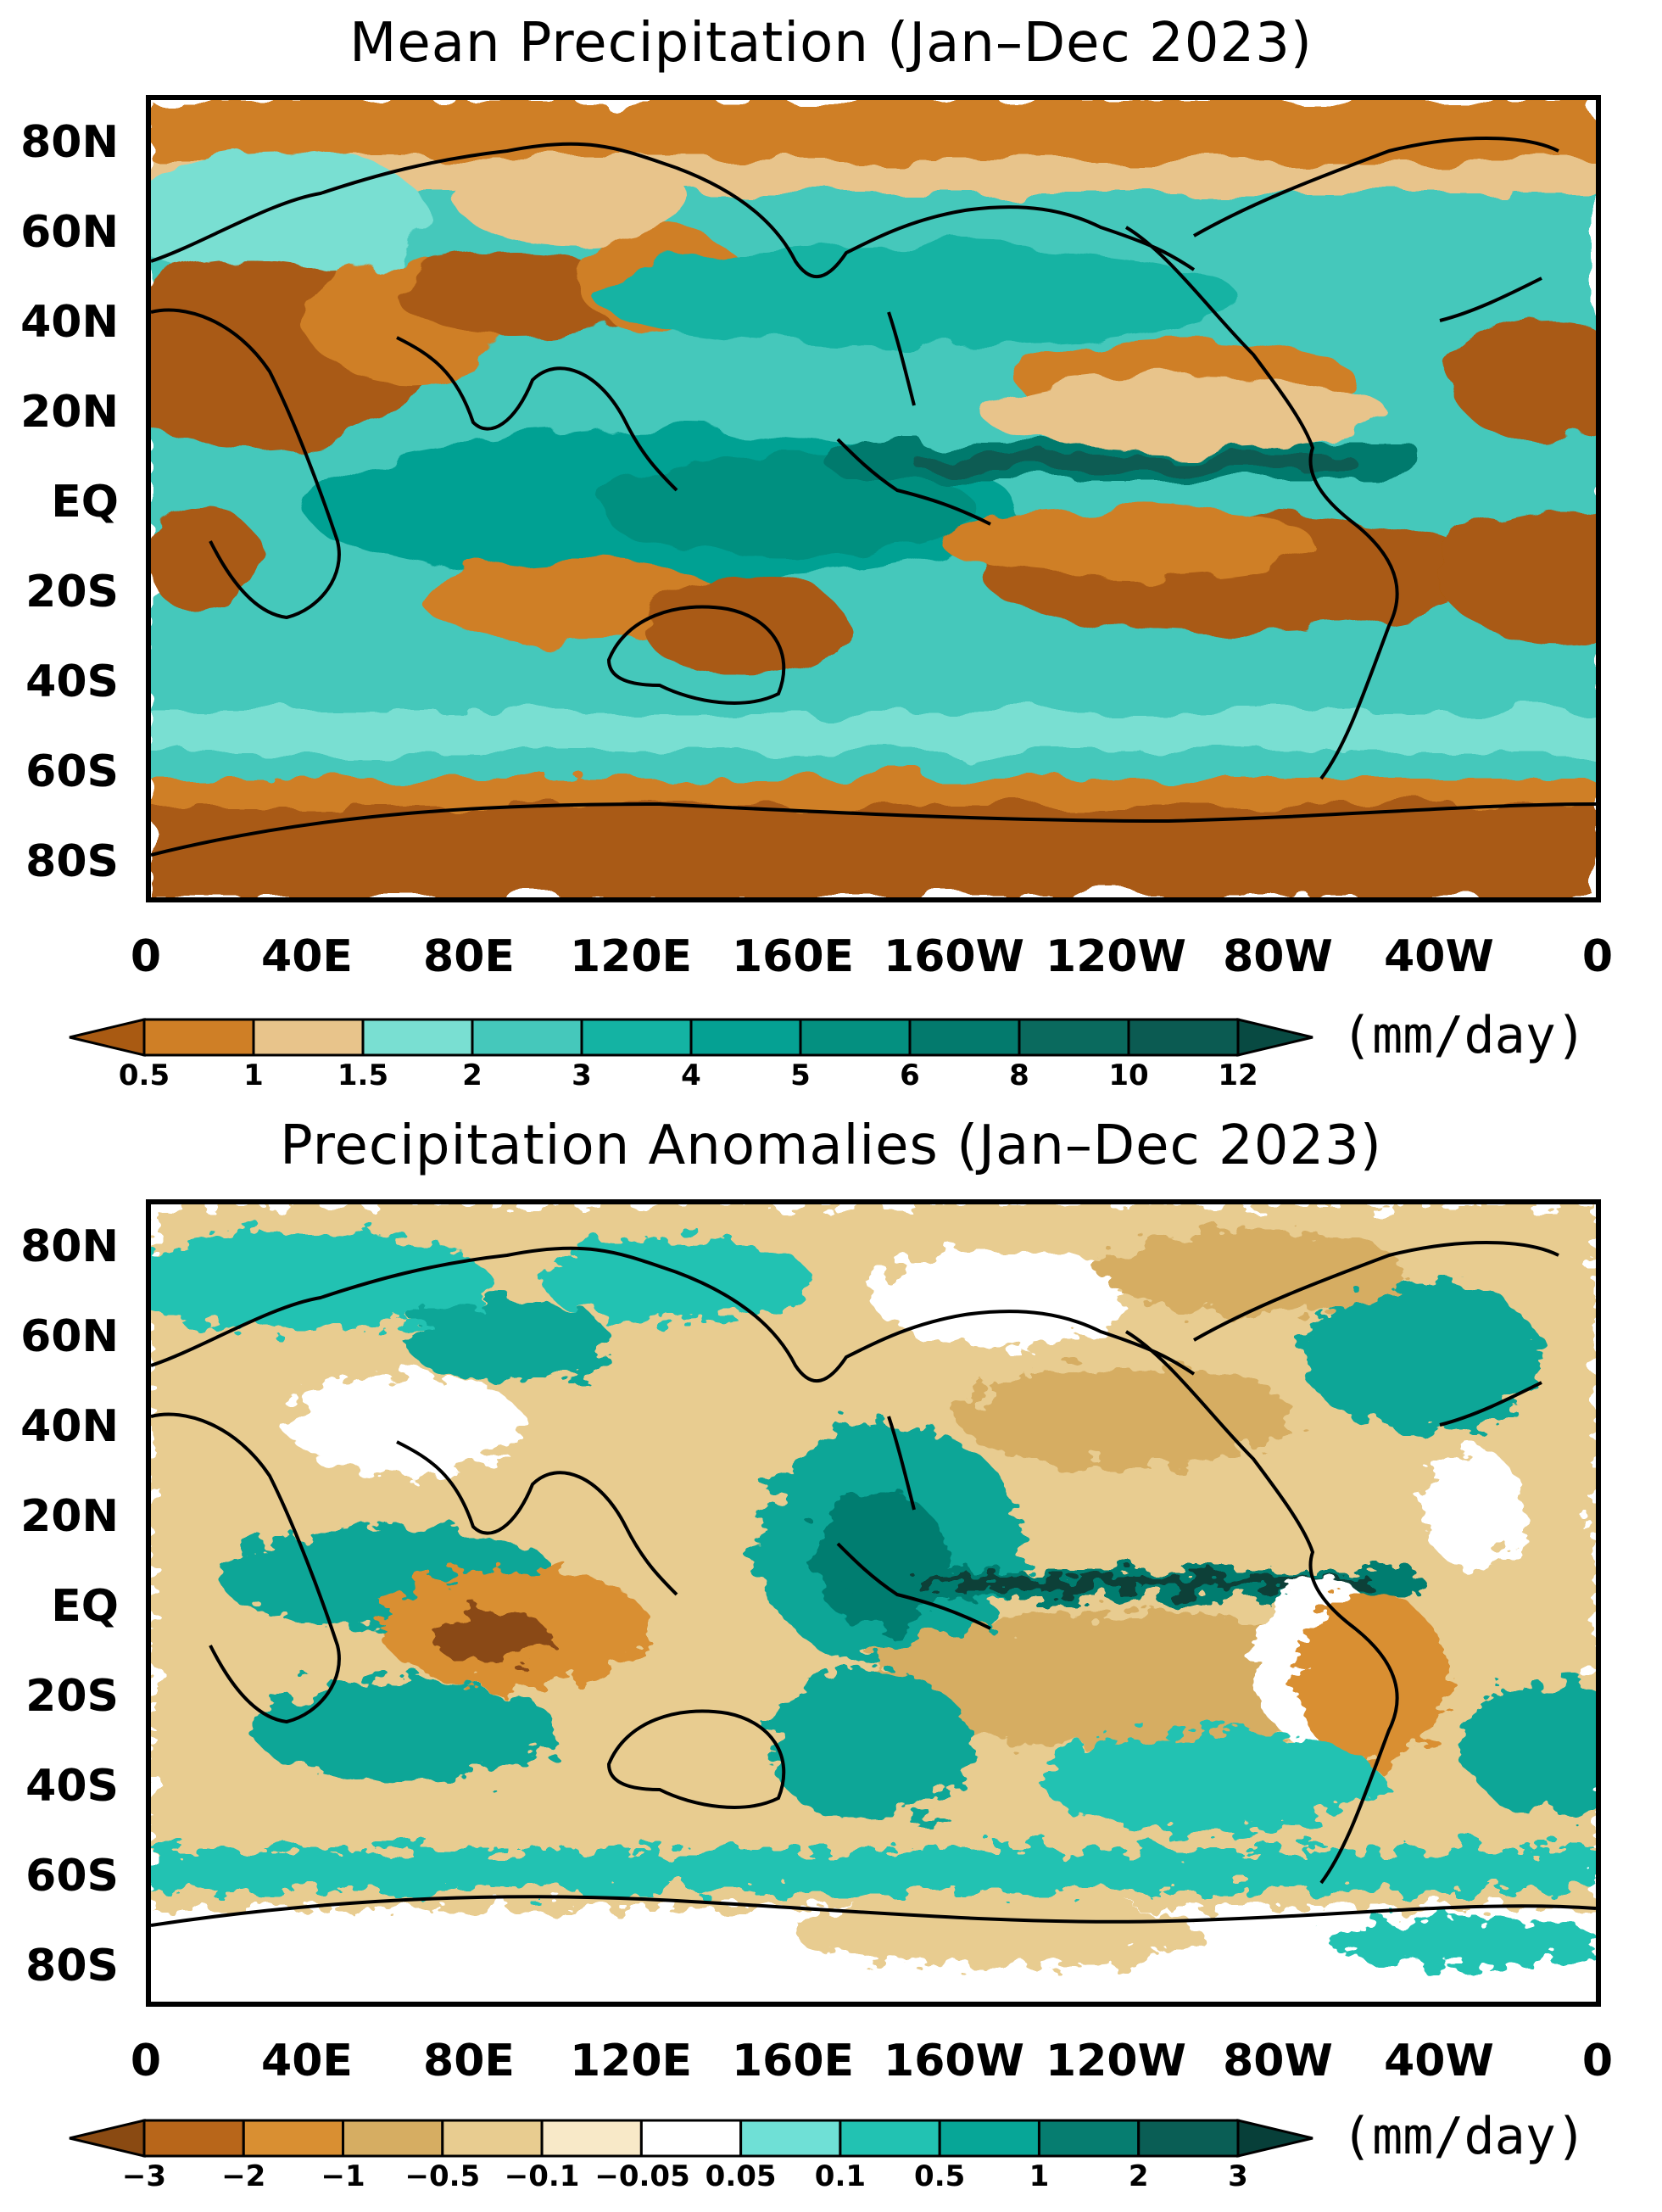 The width and height of the screenshot is (1662, 2212). What do you see at coordinates (642, 2176) in the screenshot?
I see `colorbar-tick-label: −0.05` at bounding box center [642, 2176].